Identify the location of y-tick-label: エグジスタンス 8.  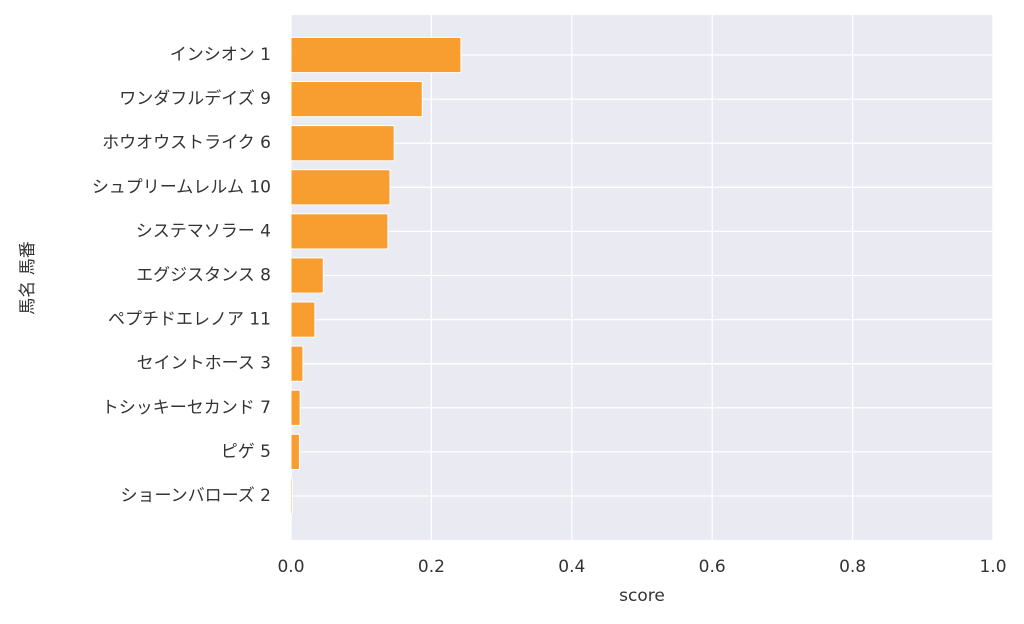
(203, 276).